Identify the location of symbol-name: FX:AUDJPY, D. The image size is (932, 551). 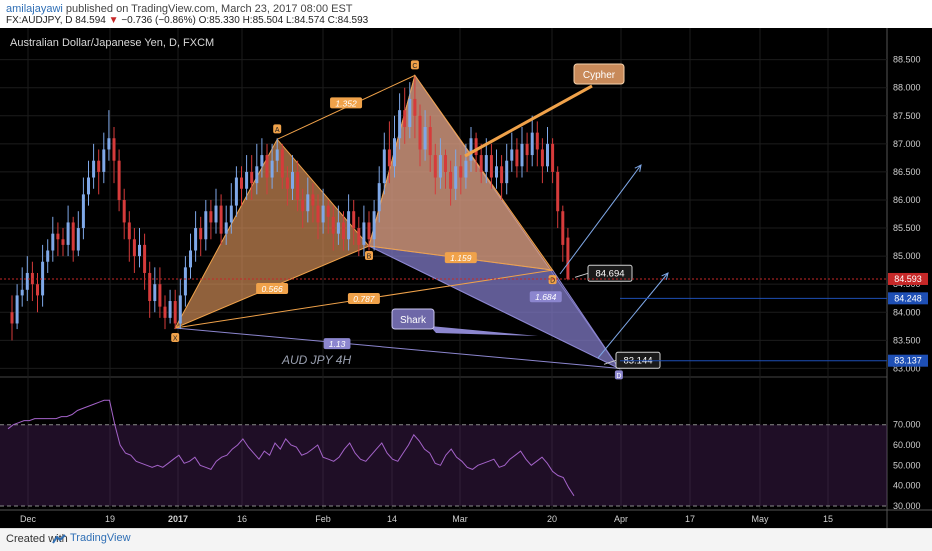
(39, 20).